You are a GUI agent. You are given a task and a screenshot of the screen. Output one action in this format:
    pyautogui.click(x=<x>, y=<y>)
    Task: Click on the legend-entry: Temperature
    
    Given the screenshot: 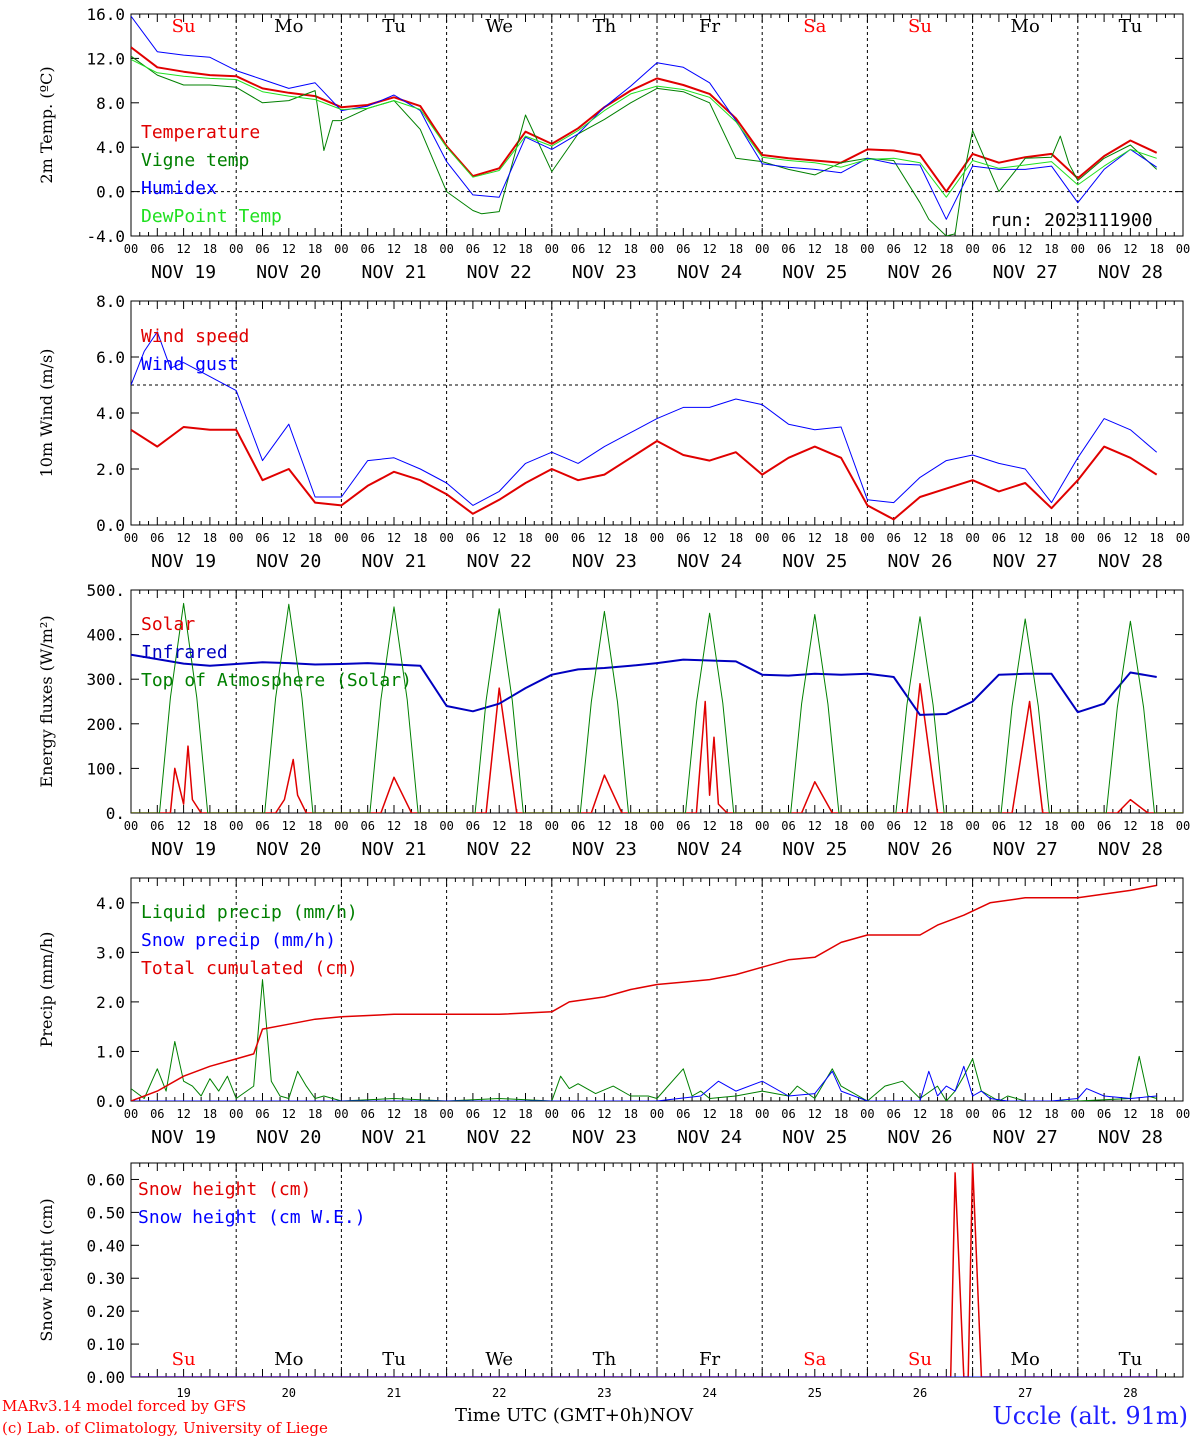 What is the action you would take?
    pyautogui.click(x=200, y=132)
    